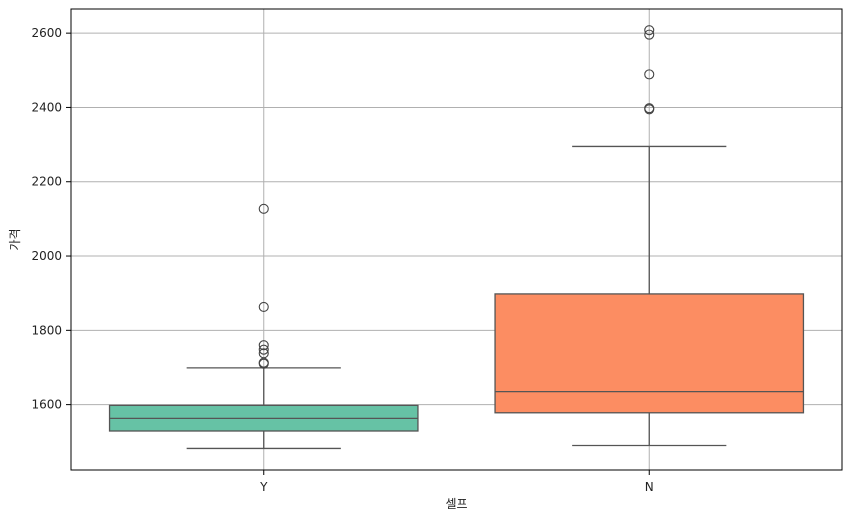 This screenshot has height=520, width=852. I want to click on y-tick-label: 2000, so click(46, 256).